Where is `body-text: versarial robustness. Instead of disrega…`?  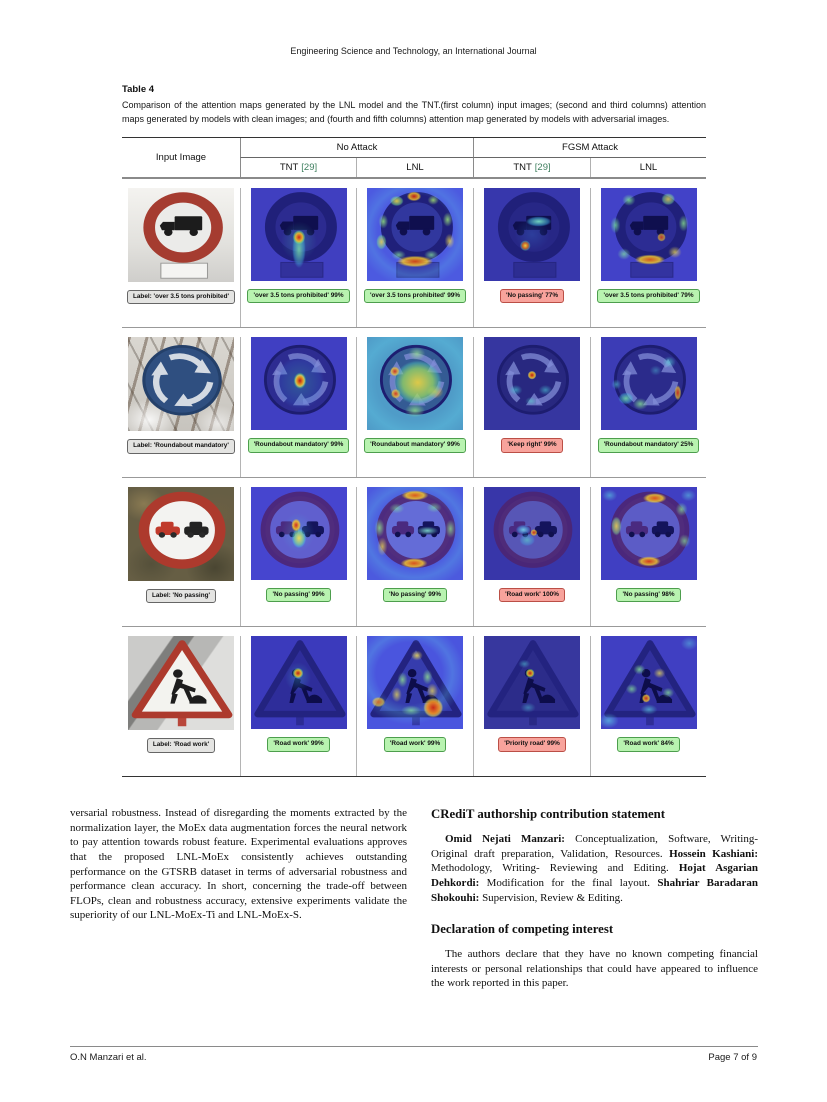 body-text: versarial robustness. Instead of disrega… is located at coordinates (414, 898).